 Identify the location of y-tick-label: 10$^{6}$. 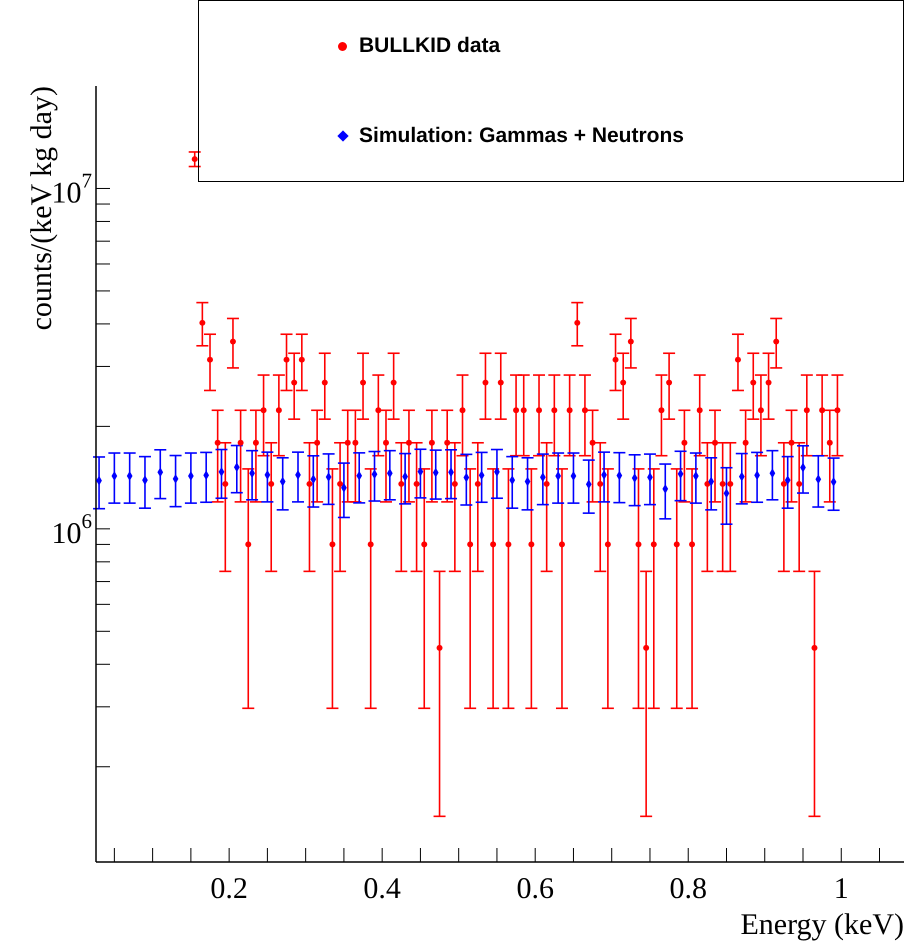
(72, 529).